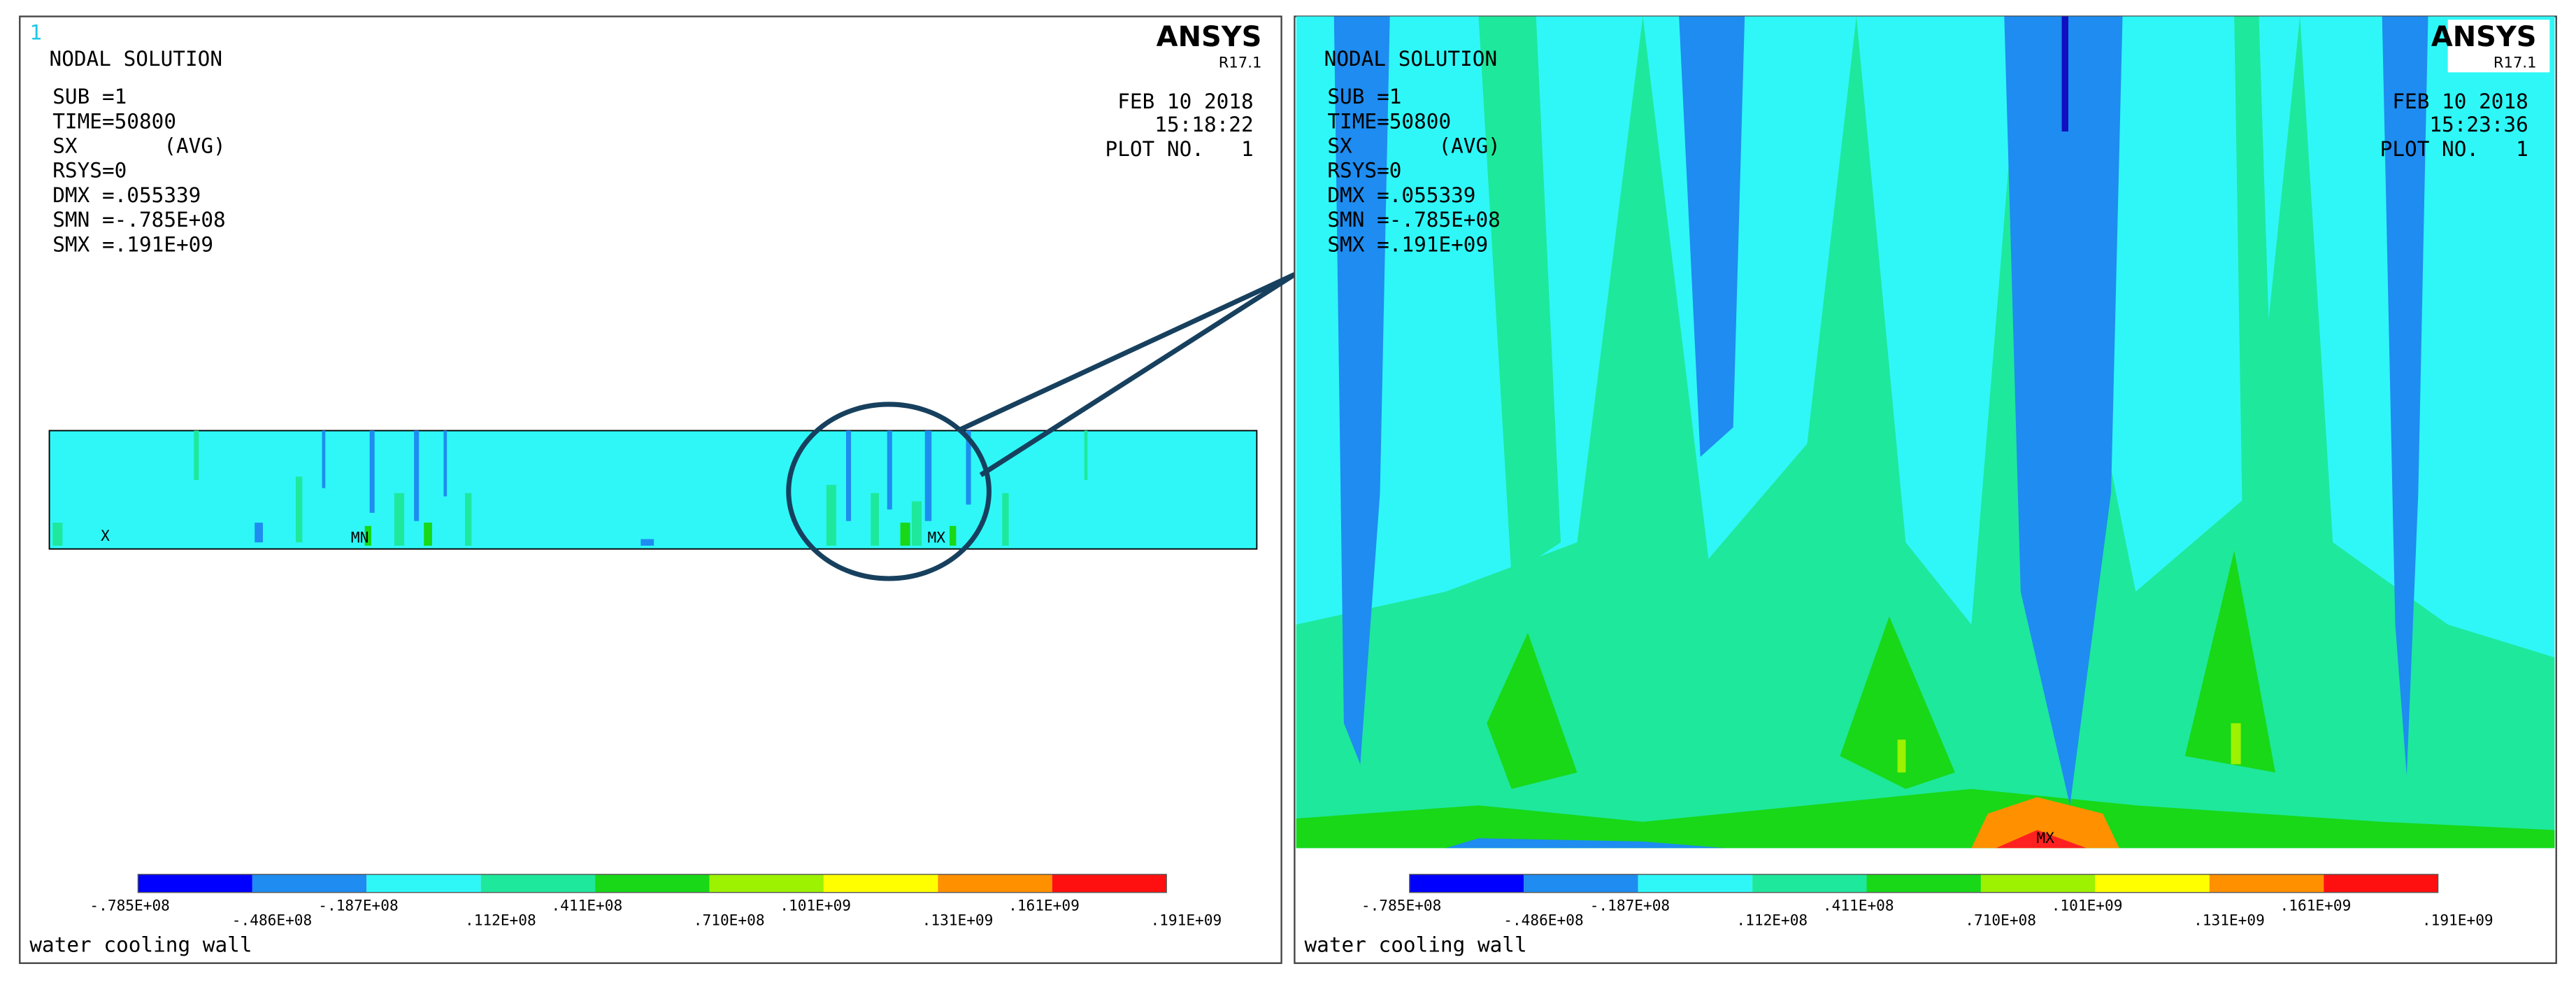  Describe the element at coordinates (2478, 124) in the screenshot. I see `time: 15:23:36` at that location.